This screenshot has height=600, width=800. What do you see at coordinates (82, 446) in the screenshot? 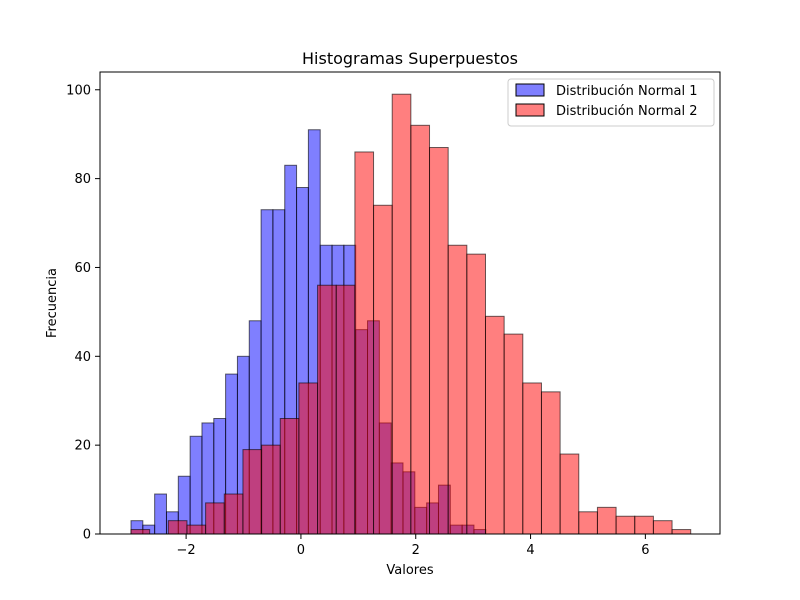
I see `y-tick-label: 20` at bounding box center [82, 446].